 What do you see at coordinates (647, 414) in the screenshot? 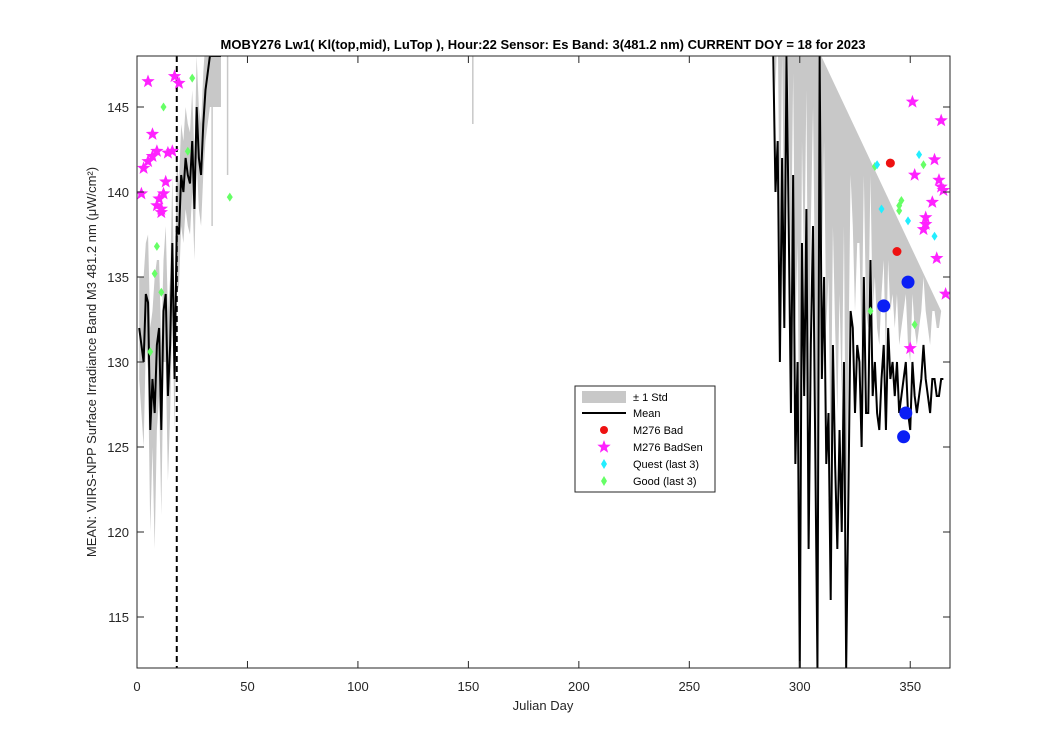
I see `legend-mean-label: Mean` at bounding box center [647, 414].